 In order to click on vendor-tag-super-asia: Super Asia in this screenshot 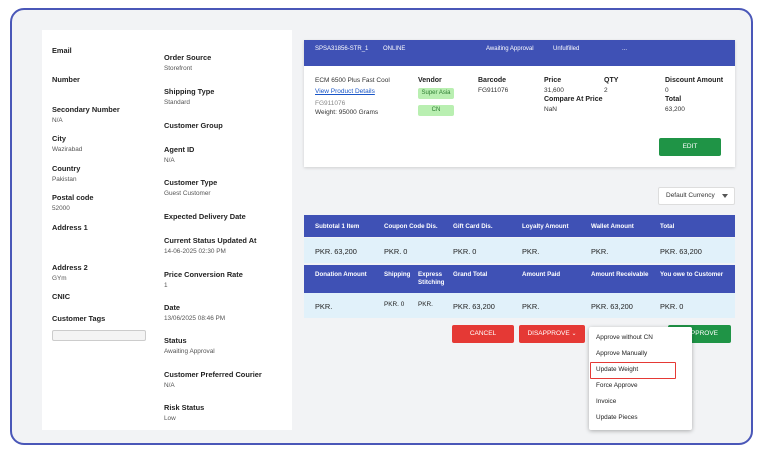, I will do `click(436, 93)`.